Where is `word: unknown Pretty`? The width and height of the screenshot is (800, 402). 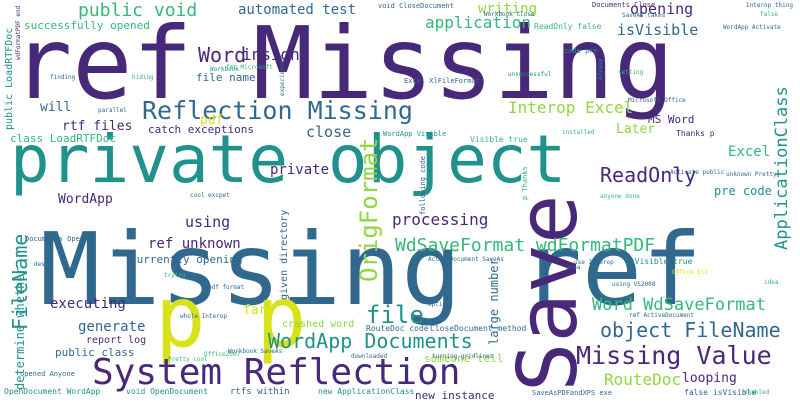 word: unknown Pretty is located at coordinates (751, 174).